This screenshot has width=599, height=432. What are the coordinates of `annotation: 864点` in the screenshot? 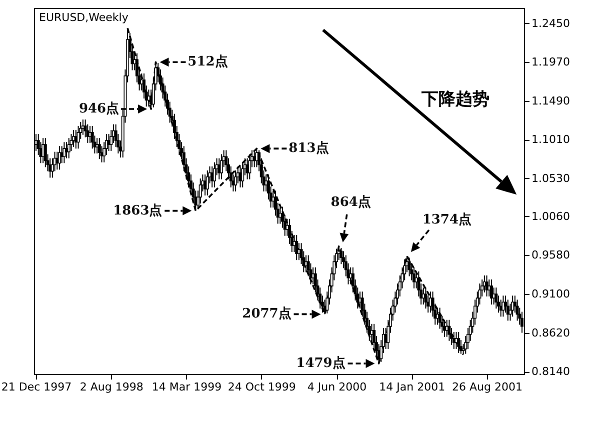 It's located at (350, 202).